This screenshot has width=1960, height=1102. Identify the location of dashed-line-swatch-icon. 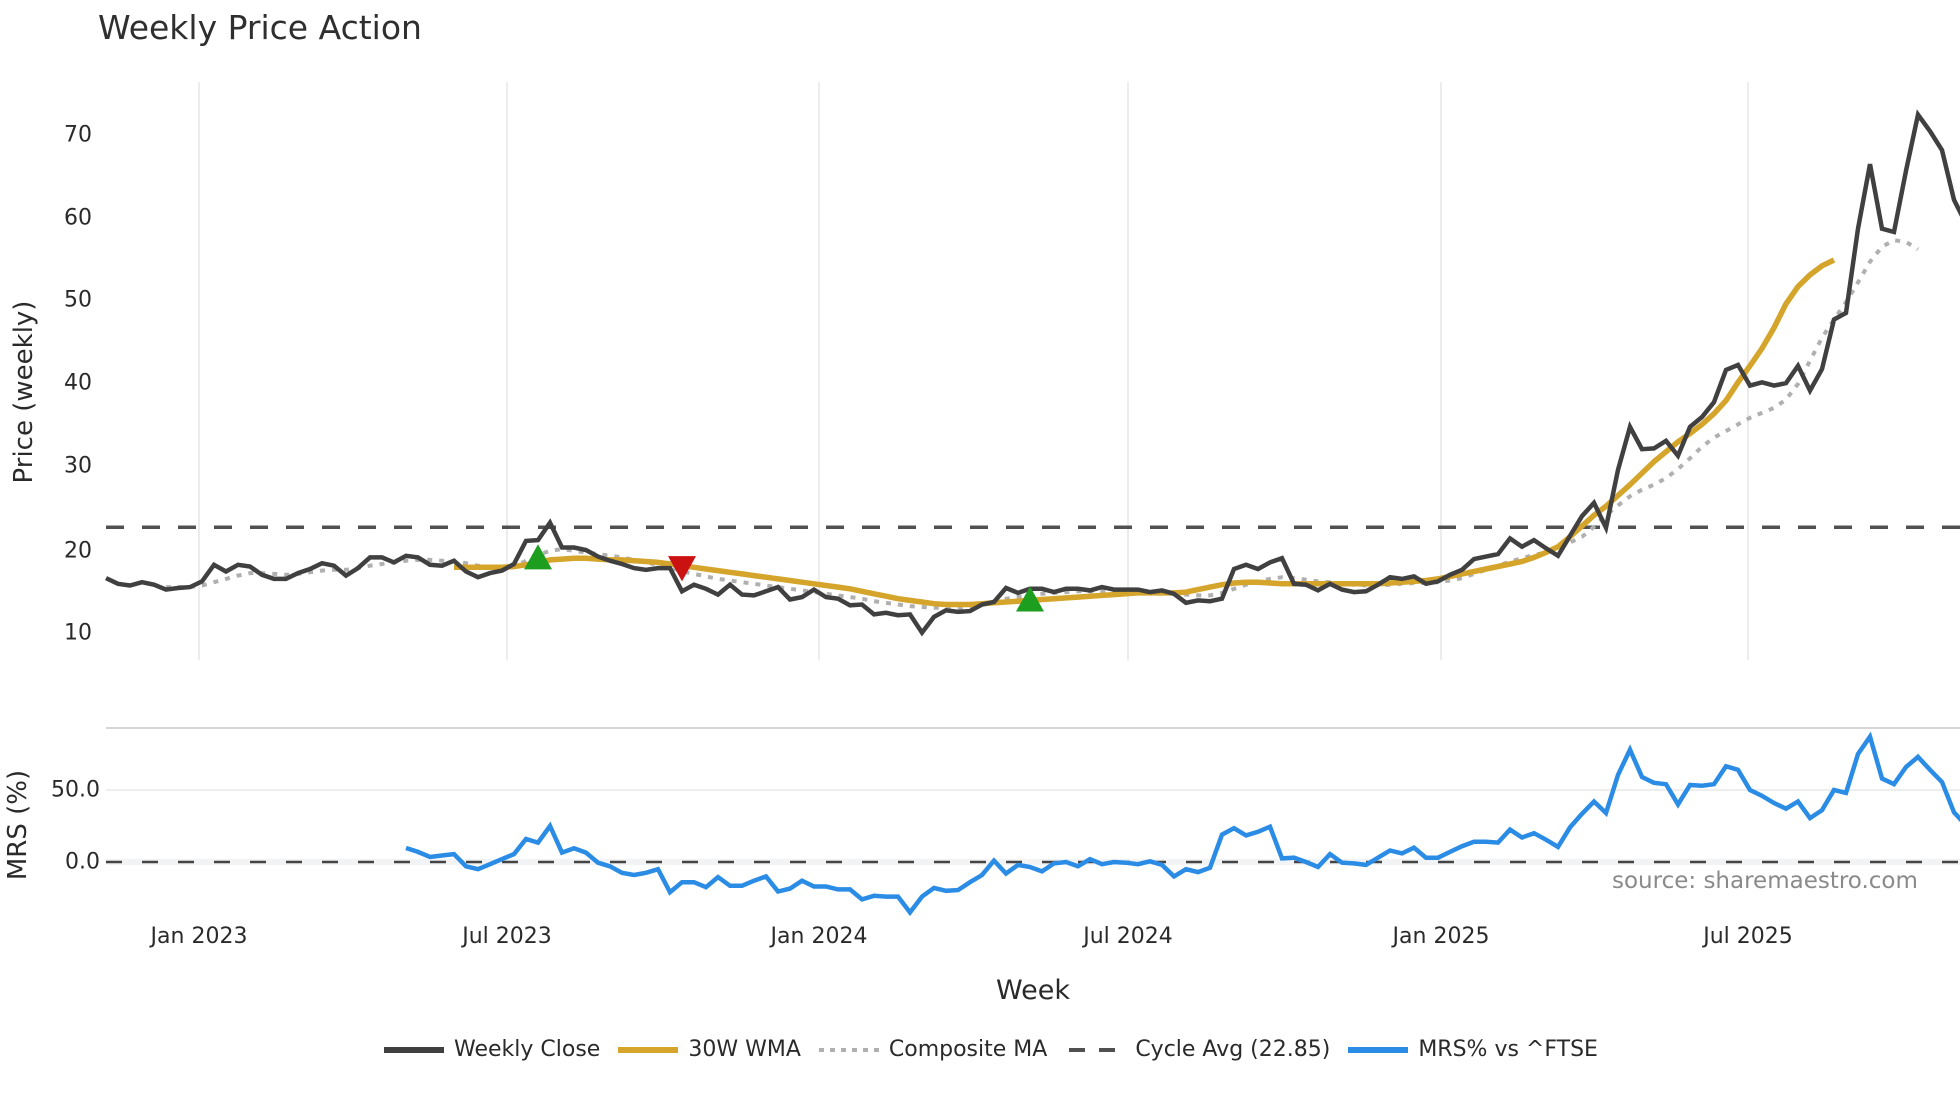
(1097, 1049).